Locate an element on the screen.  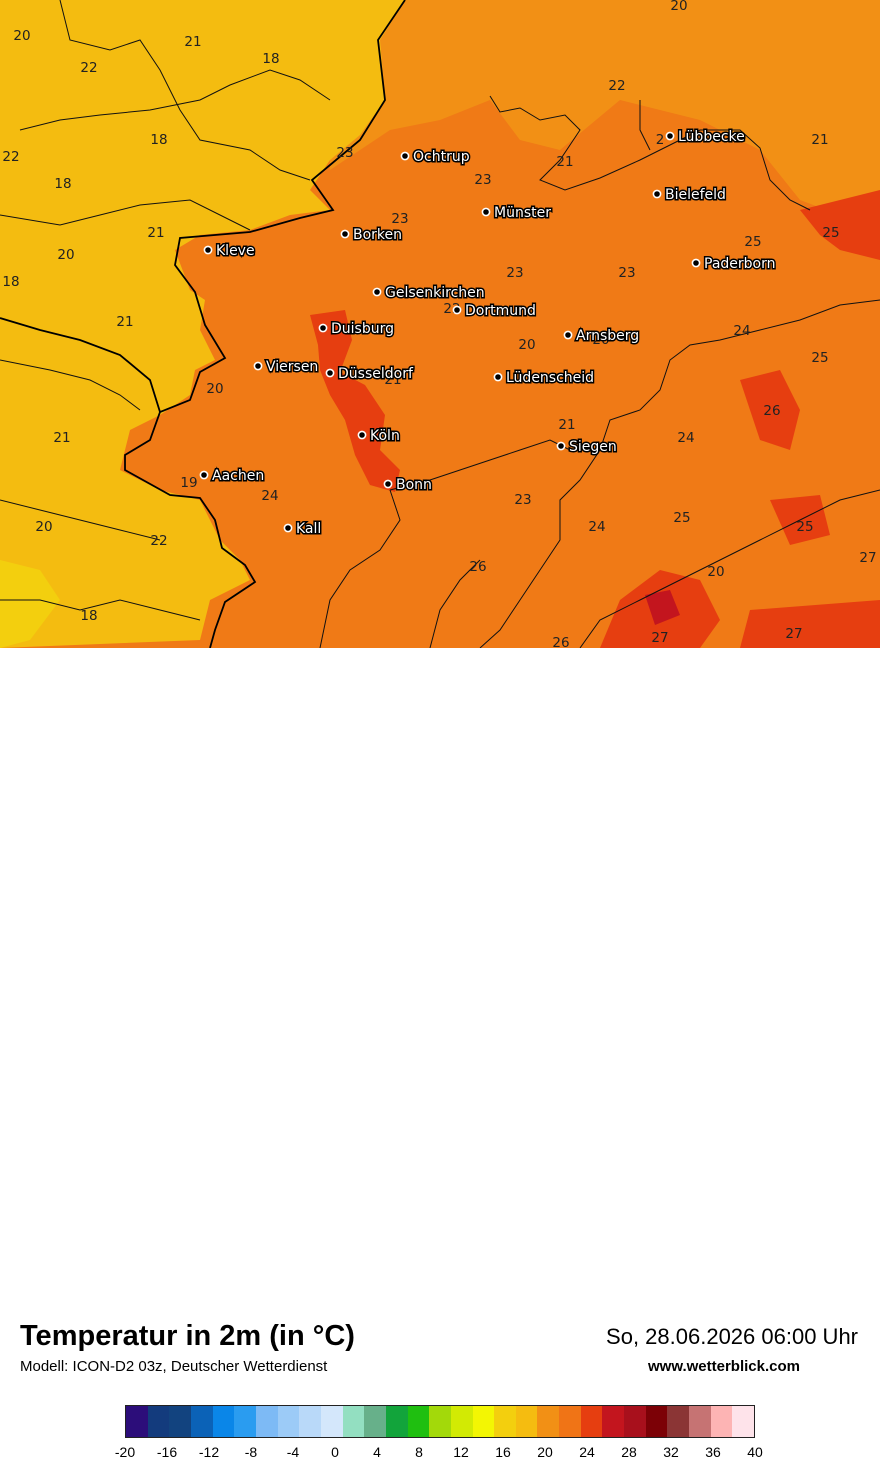
city-label: Aachen is located at coordinates (238, 476).